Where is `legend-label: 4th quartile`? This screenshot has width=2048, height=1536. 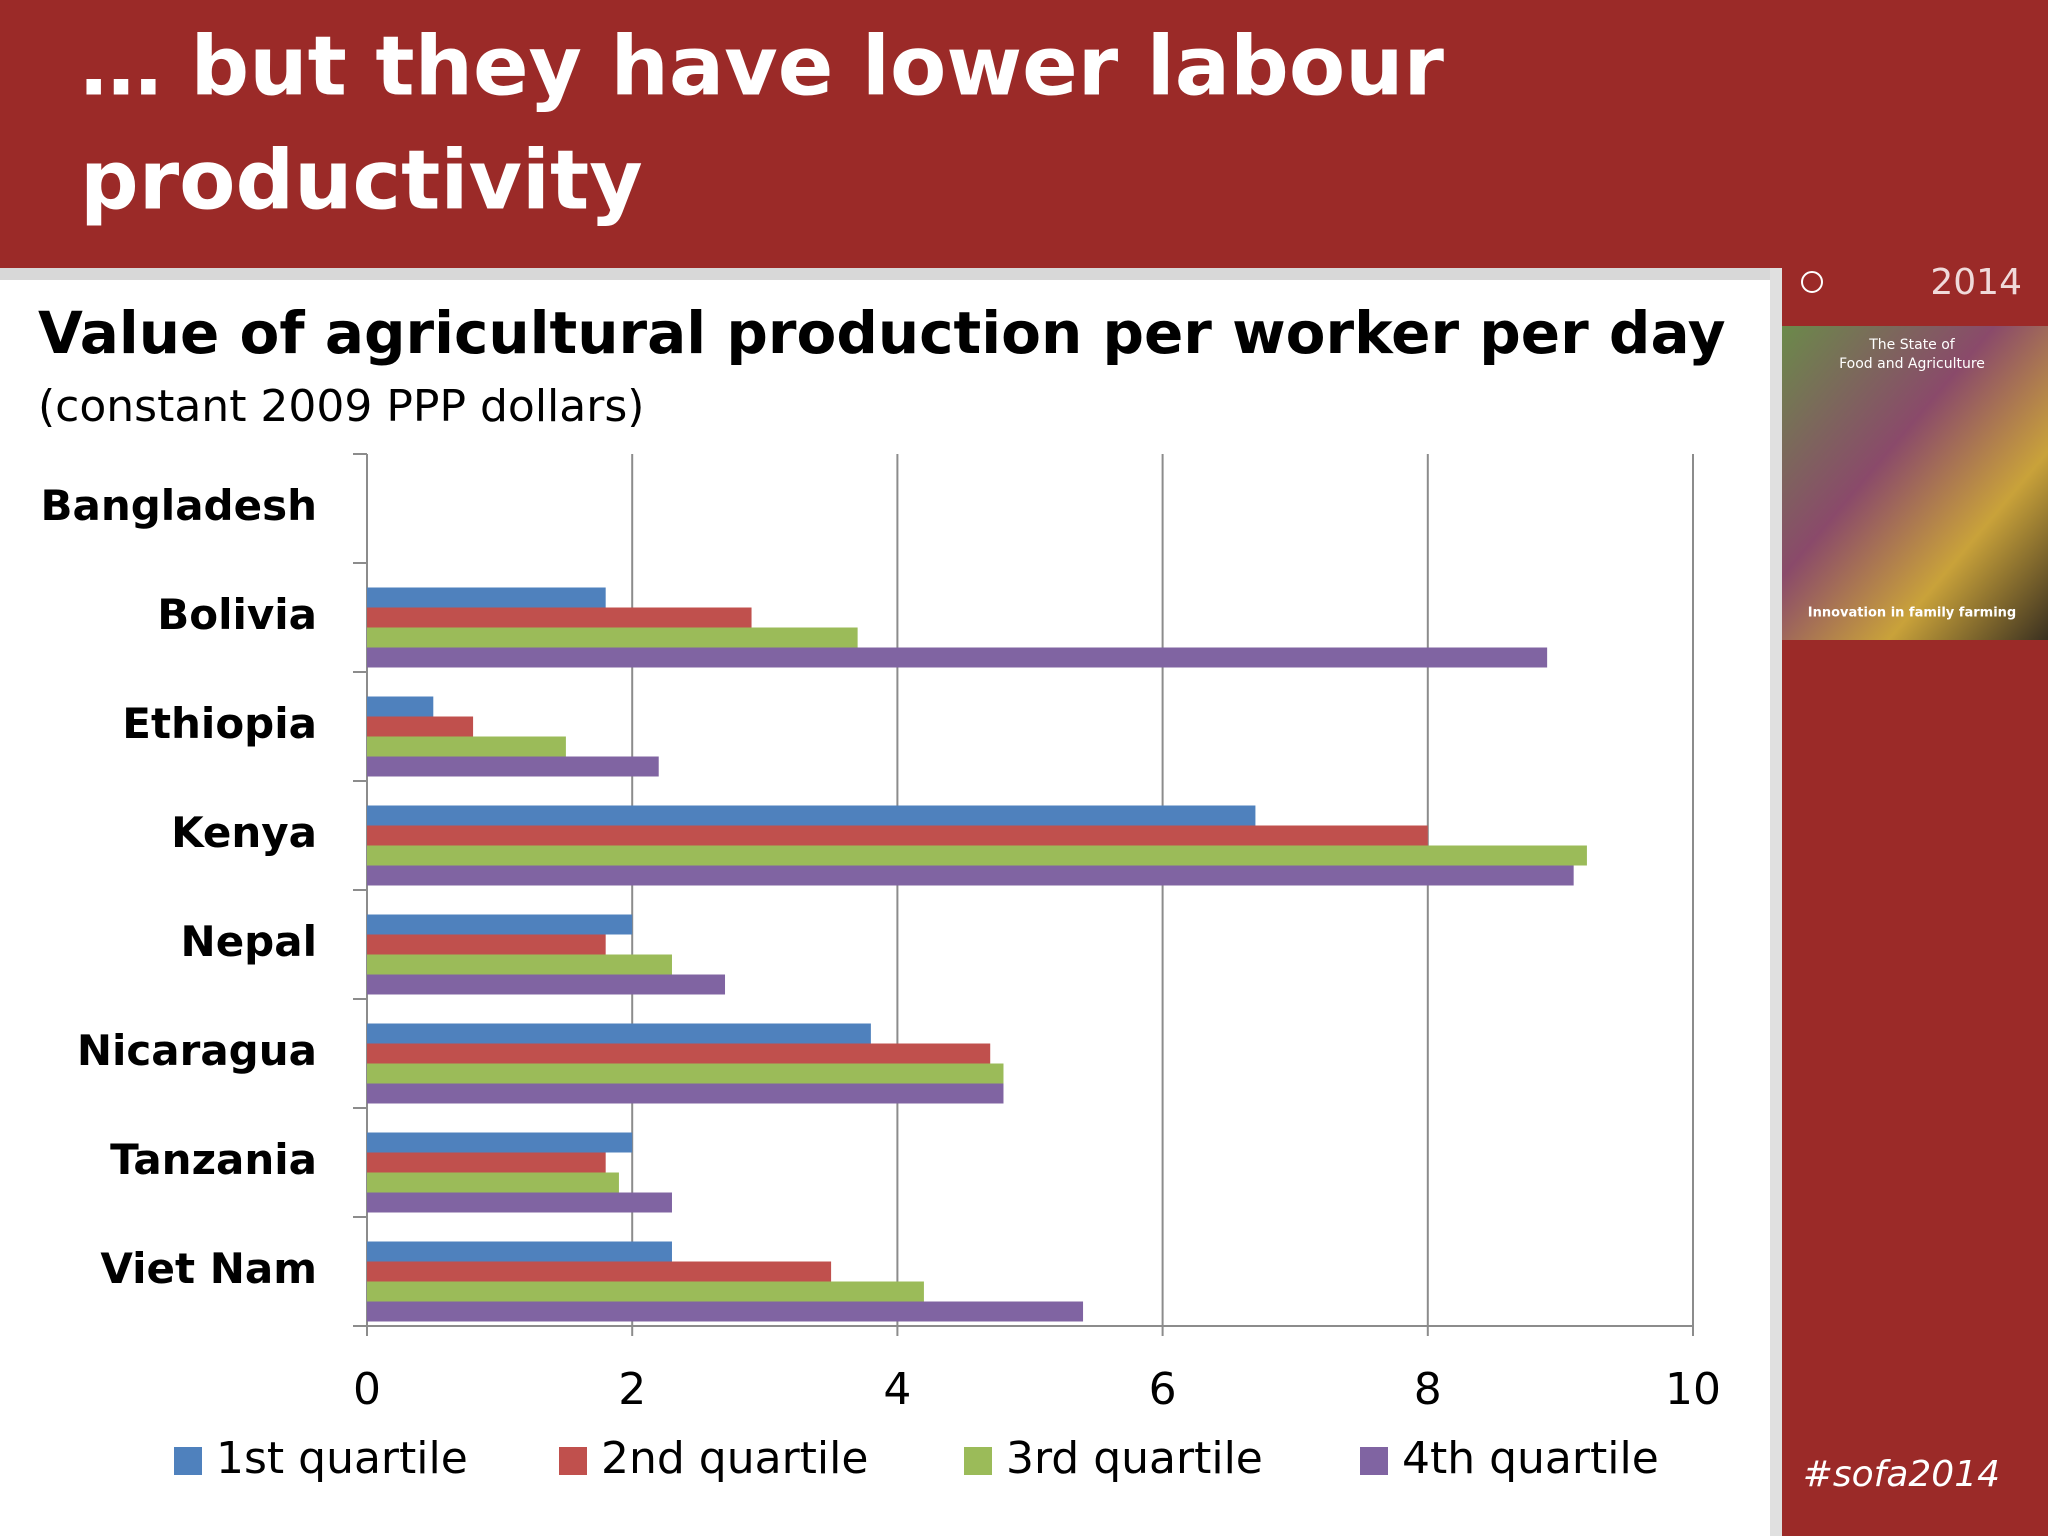
legend-label: 4th quartile is located at coordinates (1530, 1458).